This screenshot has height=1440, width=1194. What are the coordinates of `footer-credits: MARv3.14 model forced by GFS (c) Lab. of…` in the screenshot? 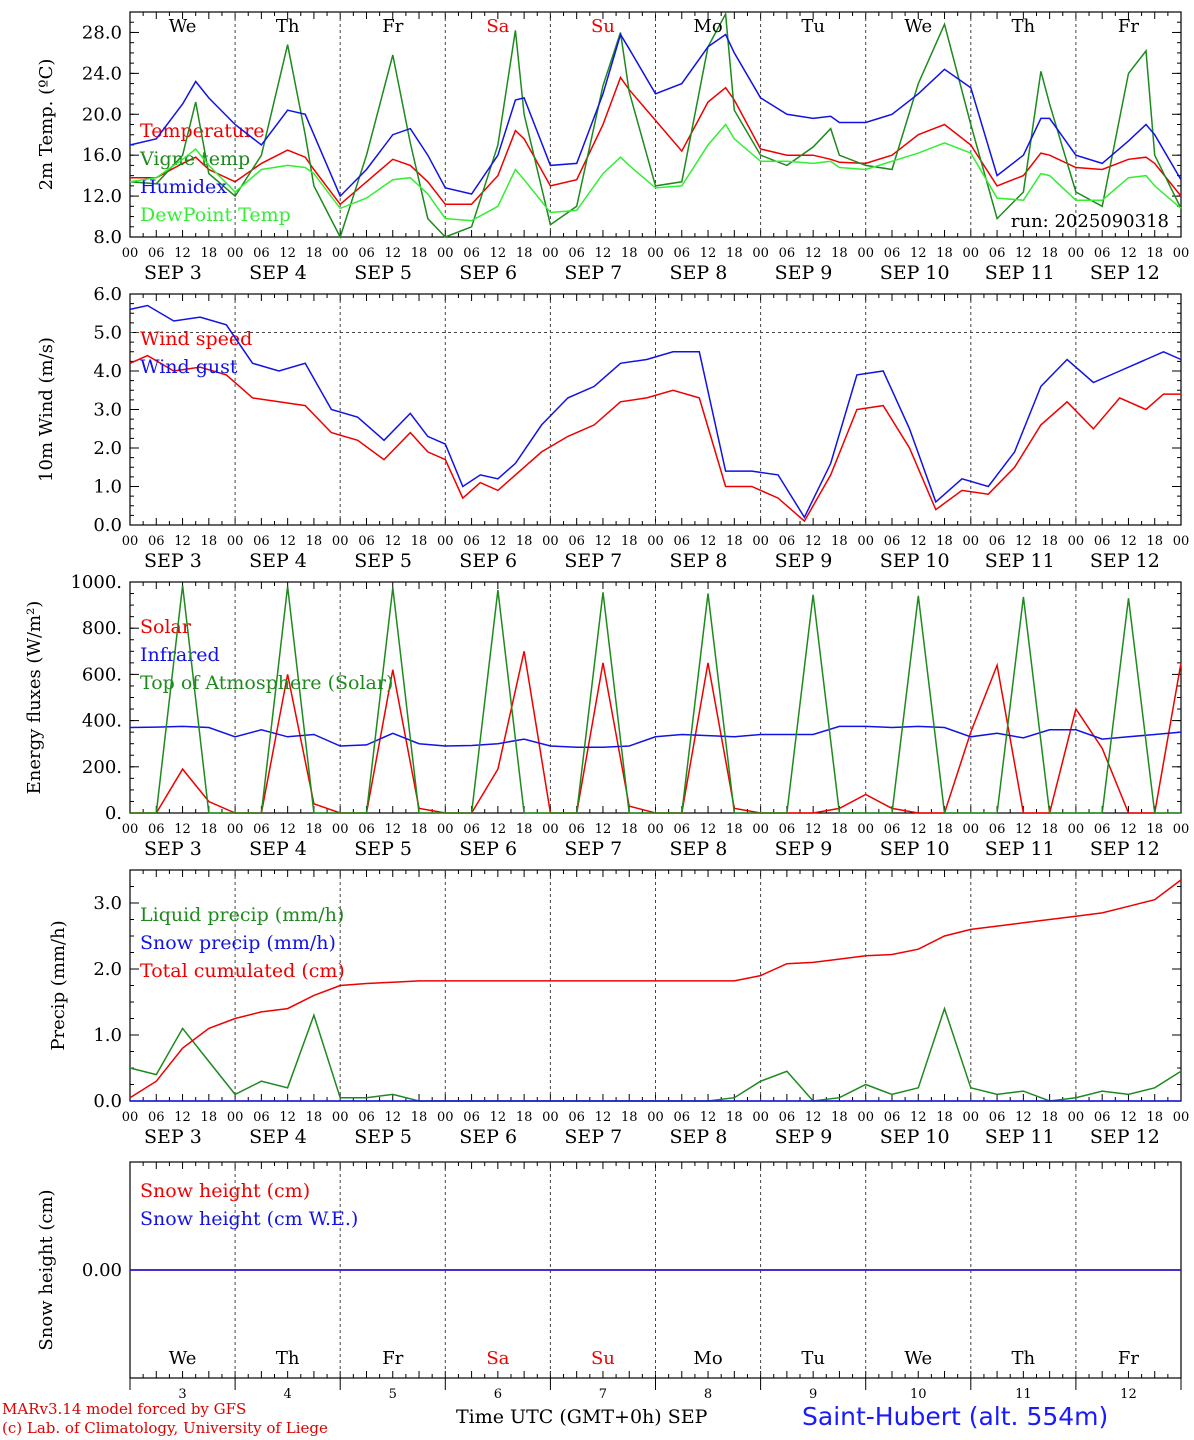 It's located at (165, 1419).